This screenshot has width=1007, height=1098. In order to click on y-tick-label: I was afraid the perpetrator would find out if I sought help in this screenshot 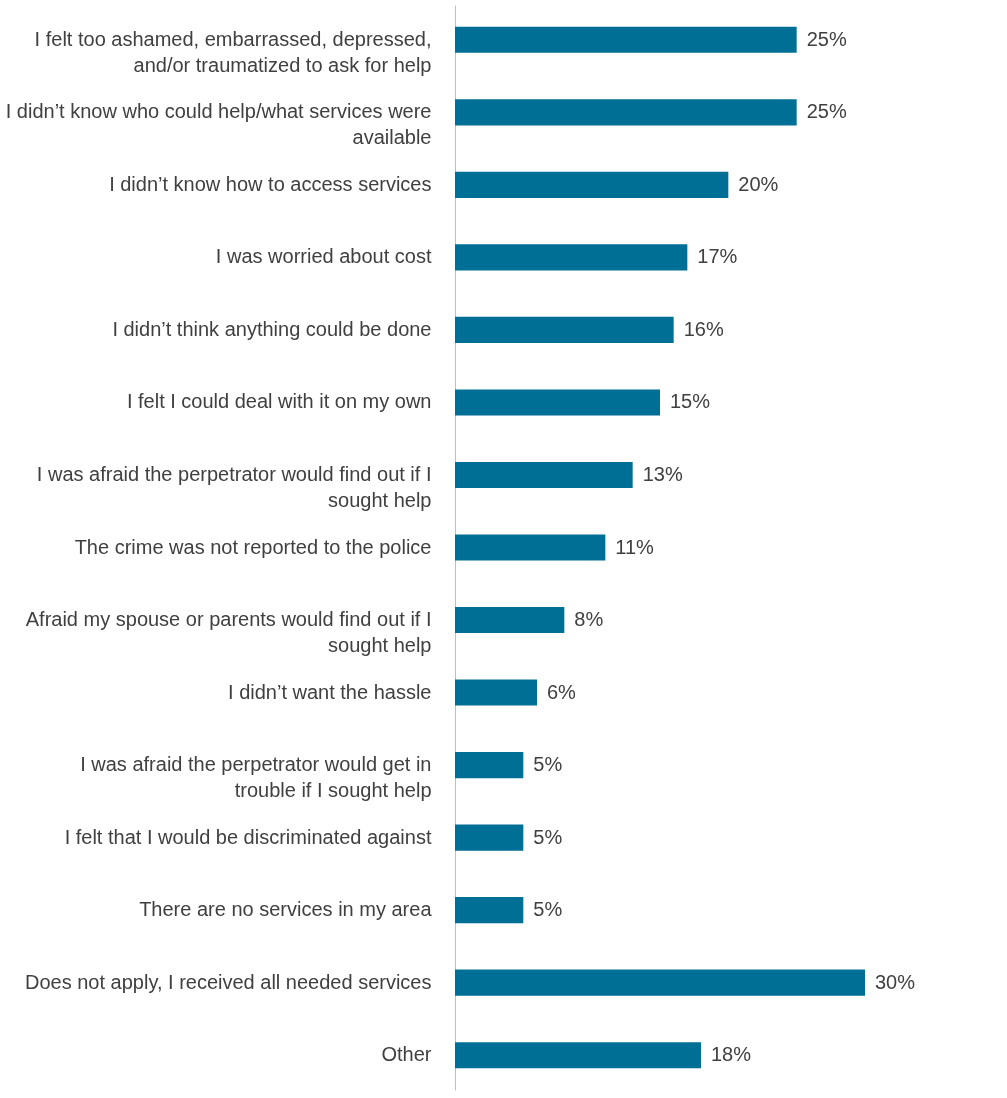, I will do `click(234, 486)`.